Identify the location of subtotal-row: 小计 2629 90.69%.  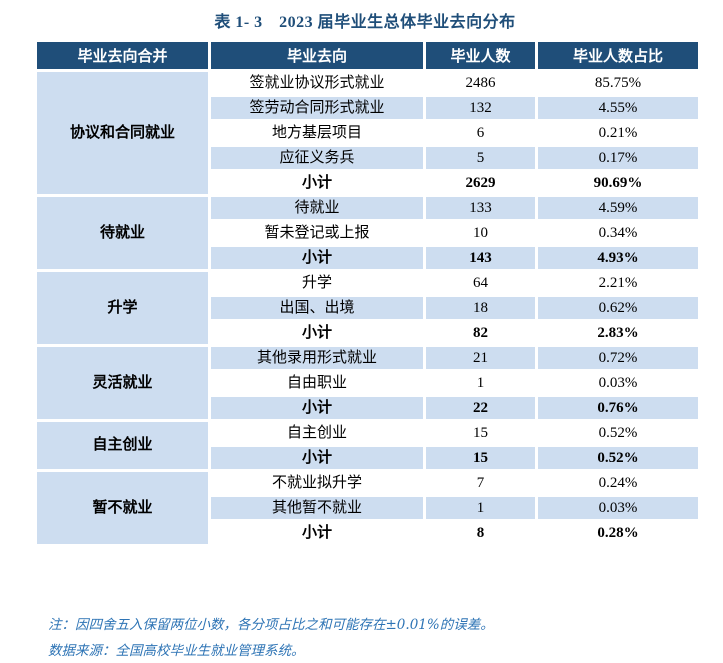
(368, 183).